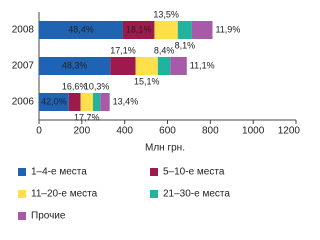 This screenshot has height=240, width=320. What do you see at coordinates (39, 131) in the screenshot?
I see `x-tick-label: 0` at bounding box center [39, 131].